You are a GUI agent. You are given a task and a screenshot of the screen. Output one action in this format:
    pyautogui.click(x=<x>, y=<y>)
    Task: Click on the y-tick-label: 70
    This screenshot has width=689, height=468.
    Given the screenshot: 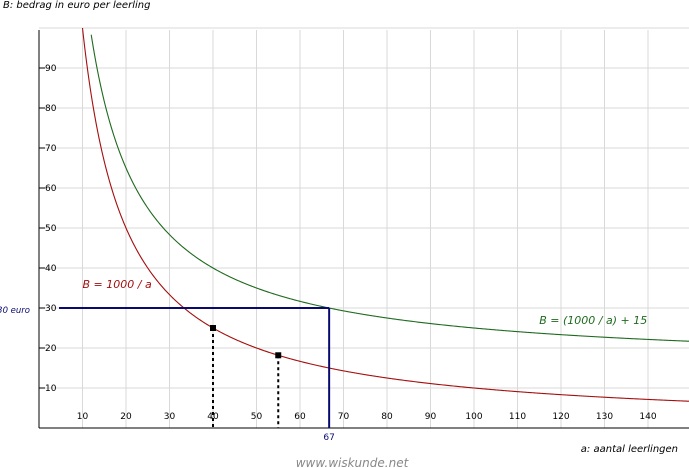 What is the action you would take?
    pyautogui.click(x=51, y=149)
    